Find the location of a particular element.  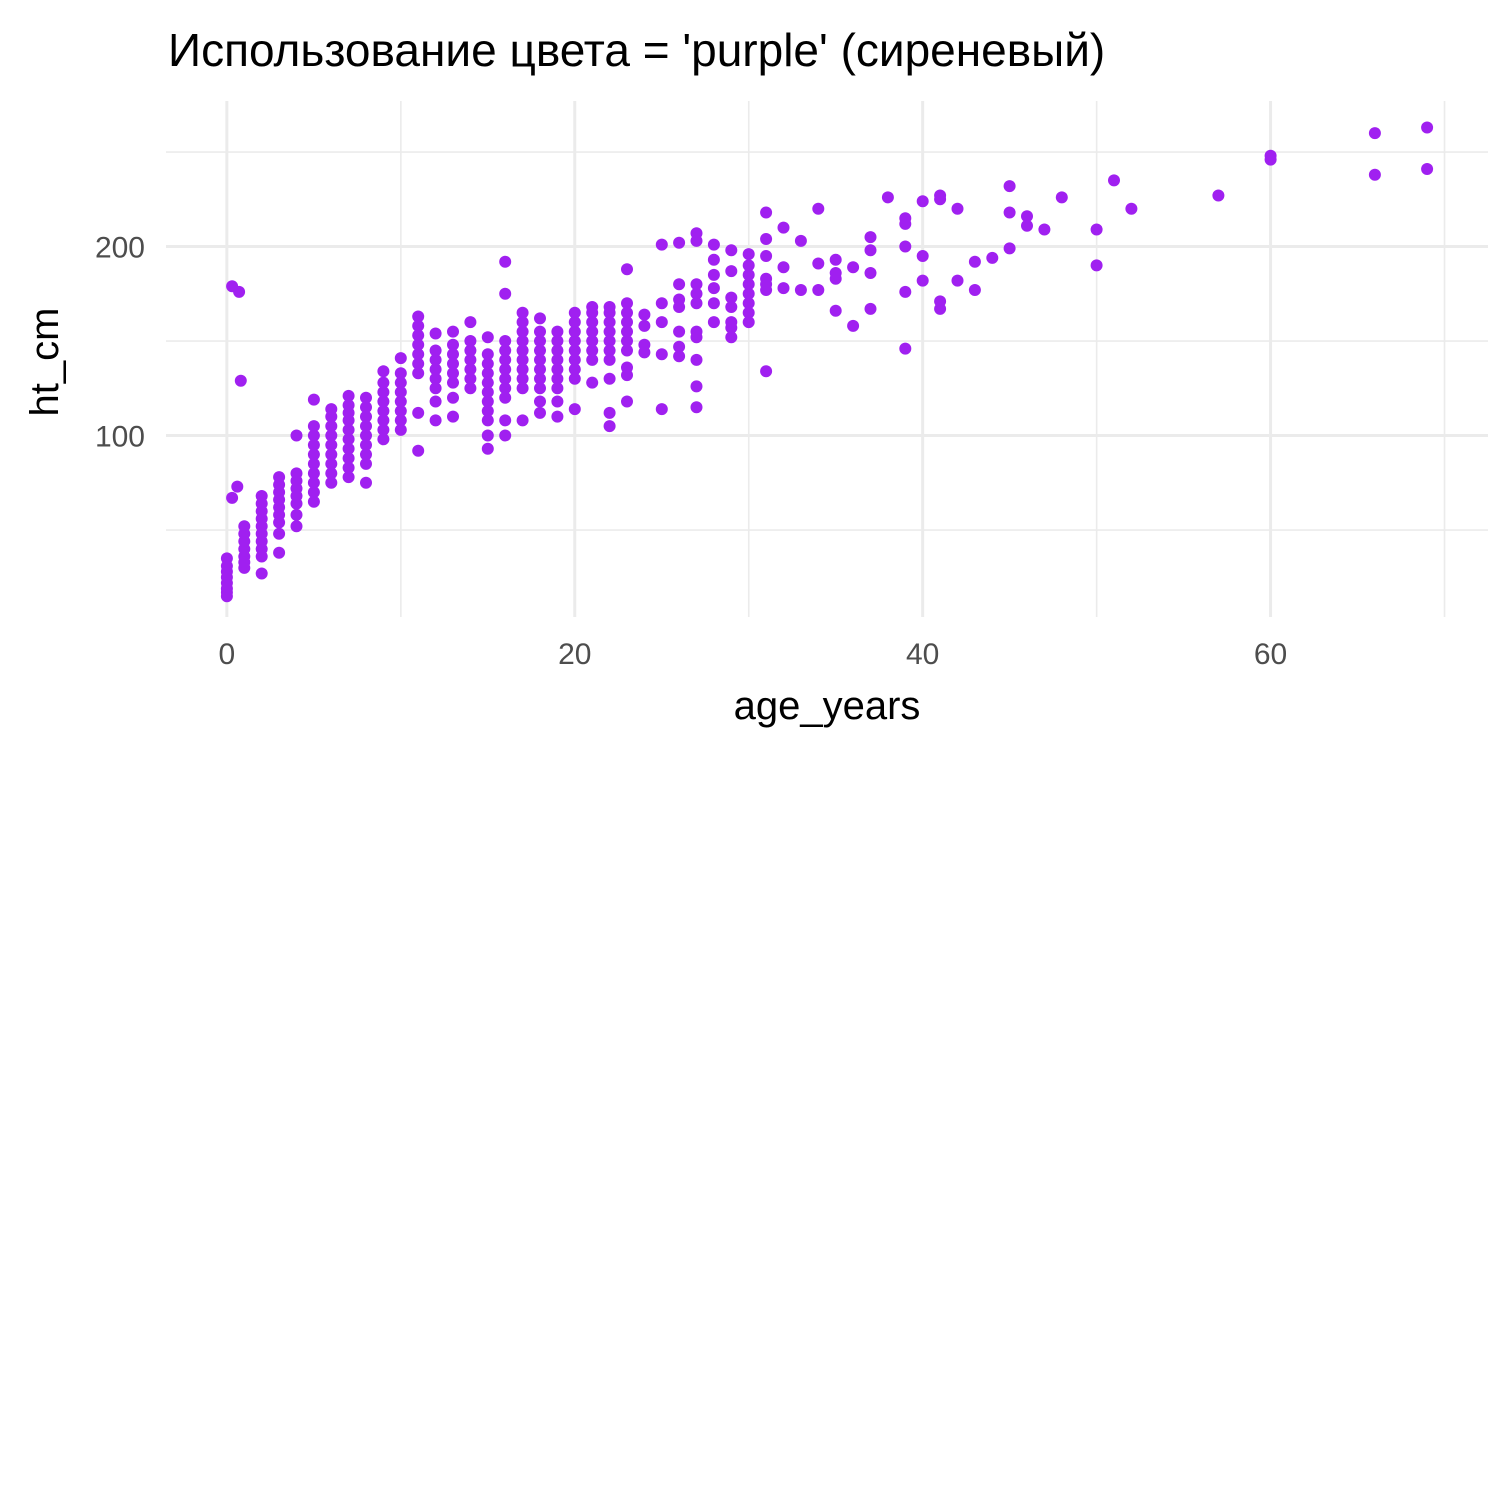

x-tick-label: 60 is located at coordinates (1270, 654).